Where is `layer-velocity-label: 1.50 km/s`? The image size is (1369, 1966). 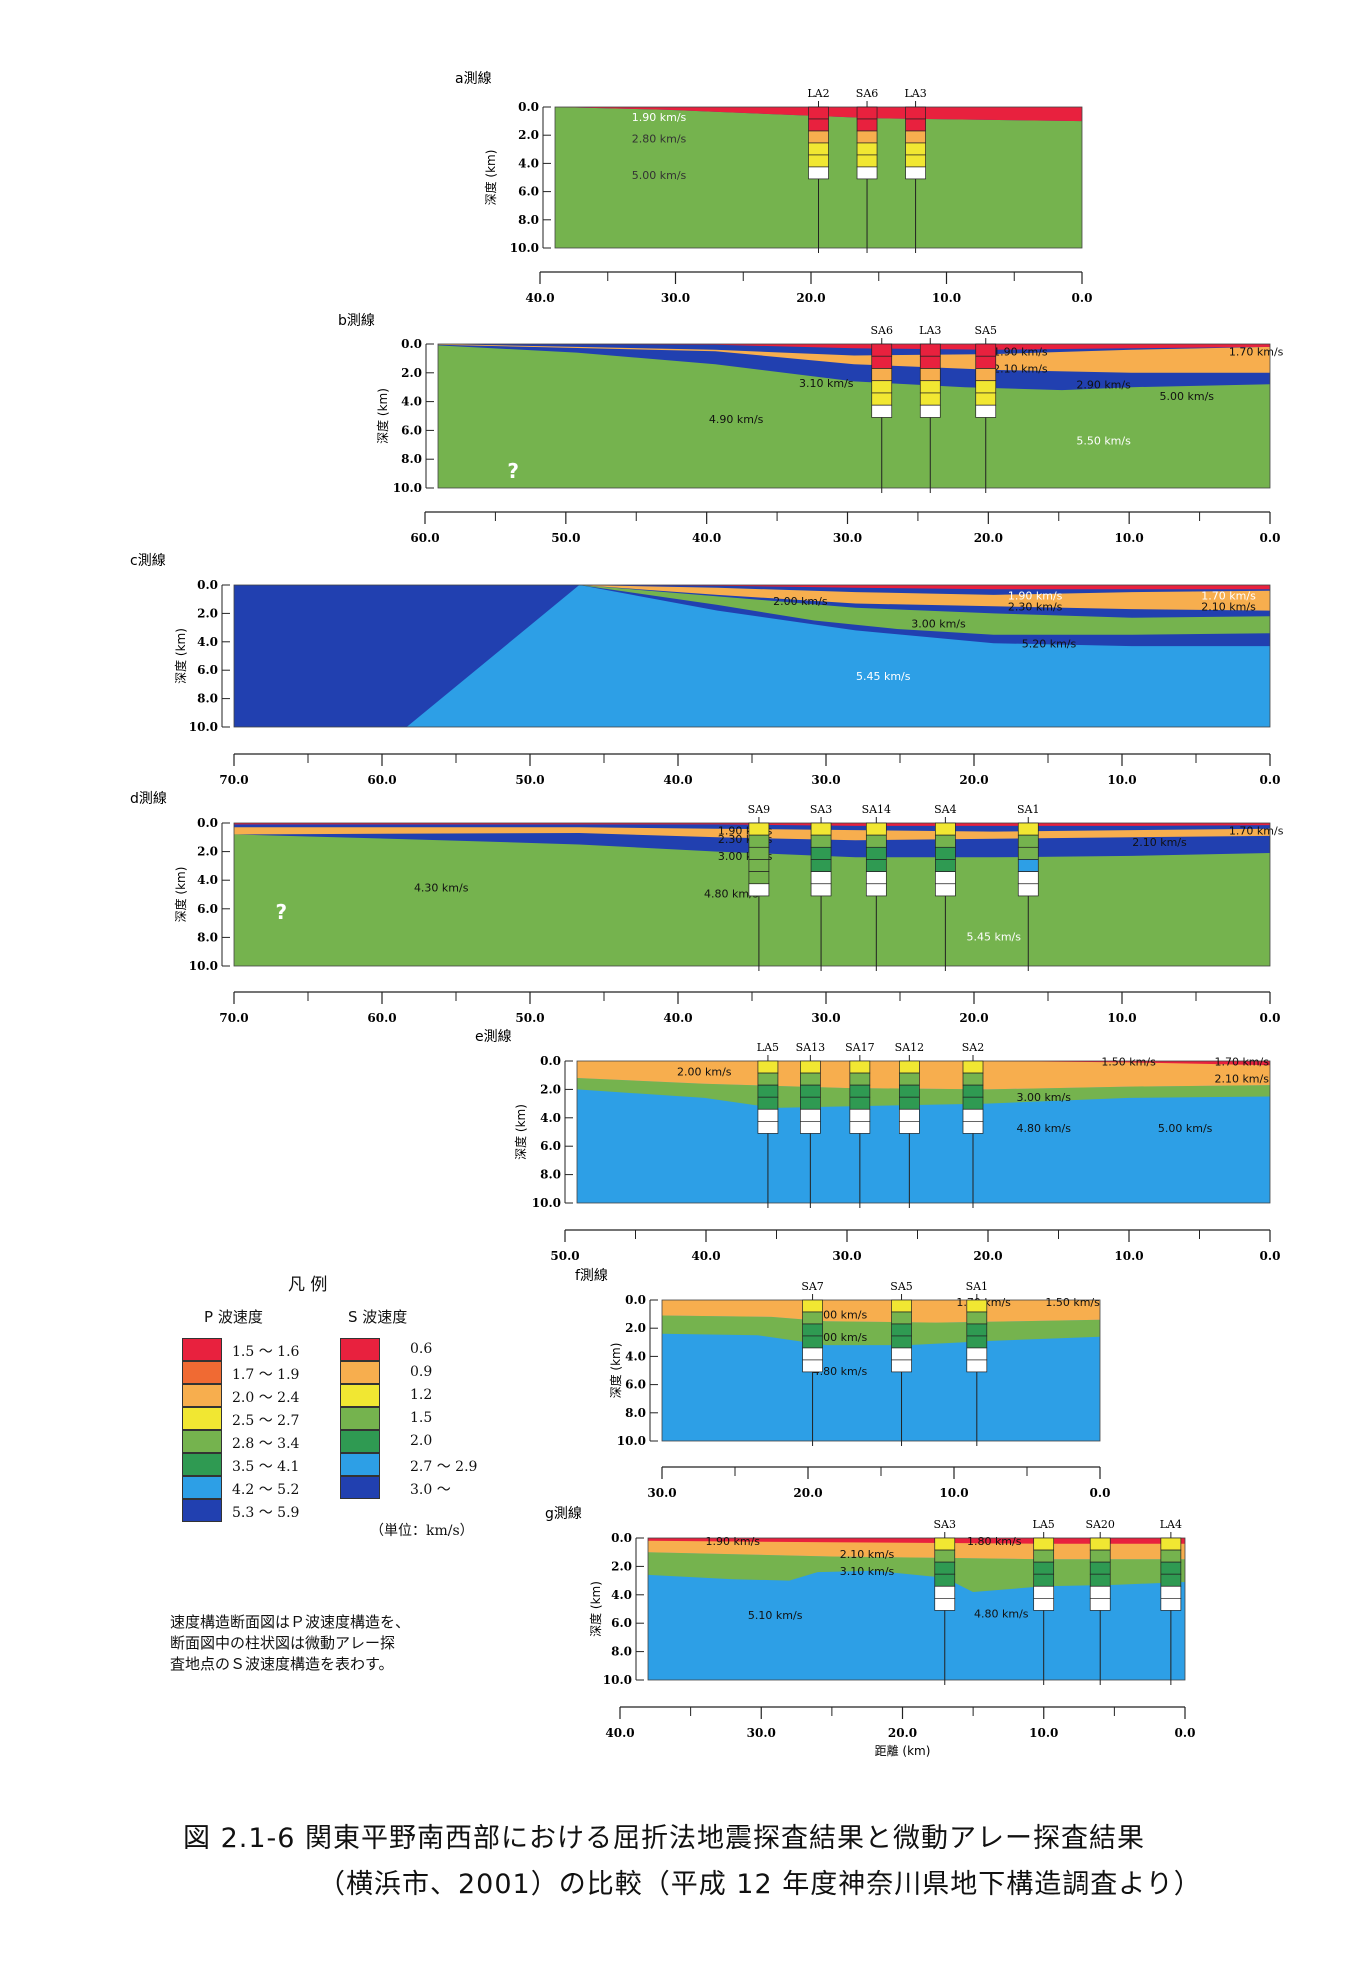
layer-velocity-label: 1.50 km/s is located at coordinates (1128, 1061).